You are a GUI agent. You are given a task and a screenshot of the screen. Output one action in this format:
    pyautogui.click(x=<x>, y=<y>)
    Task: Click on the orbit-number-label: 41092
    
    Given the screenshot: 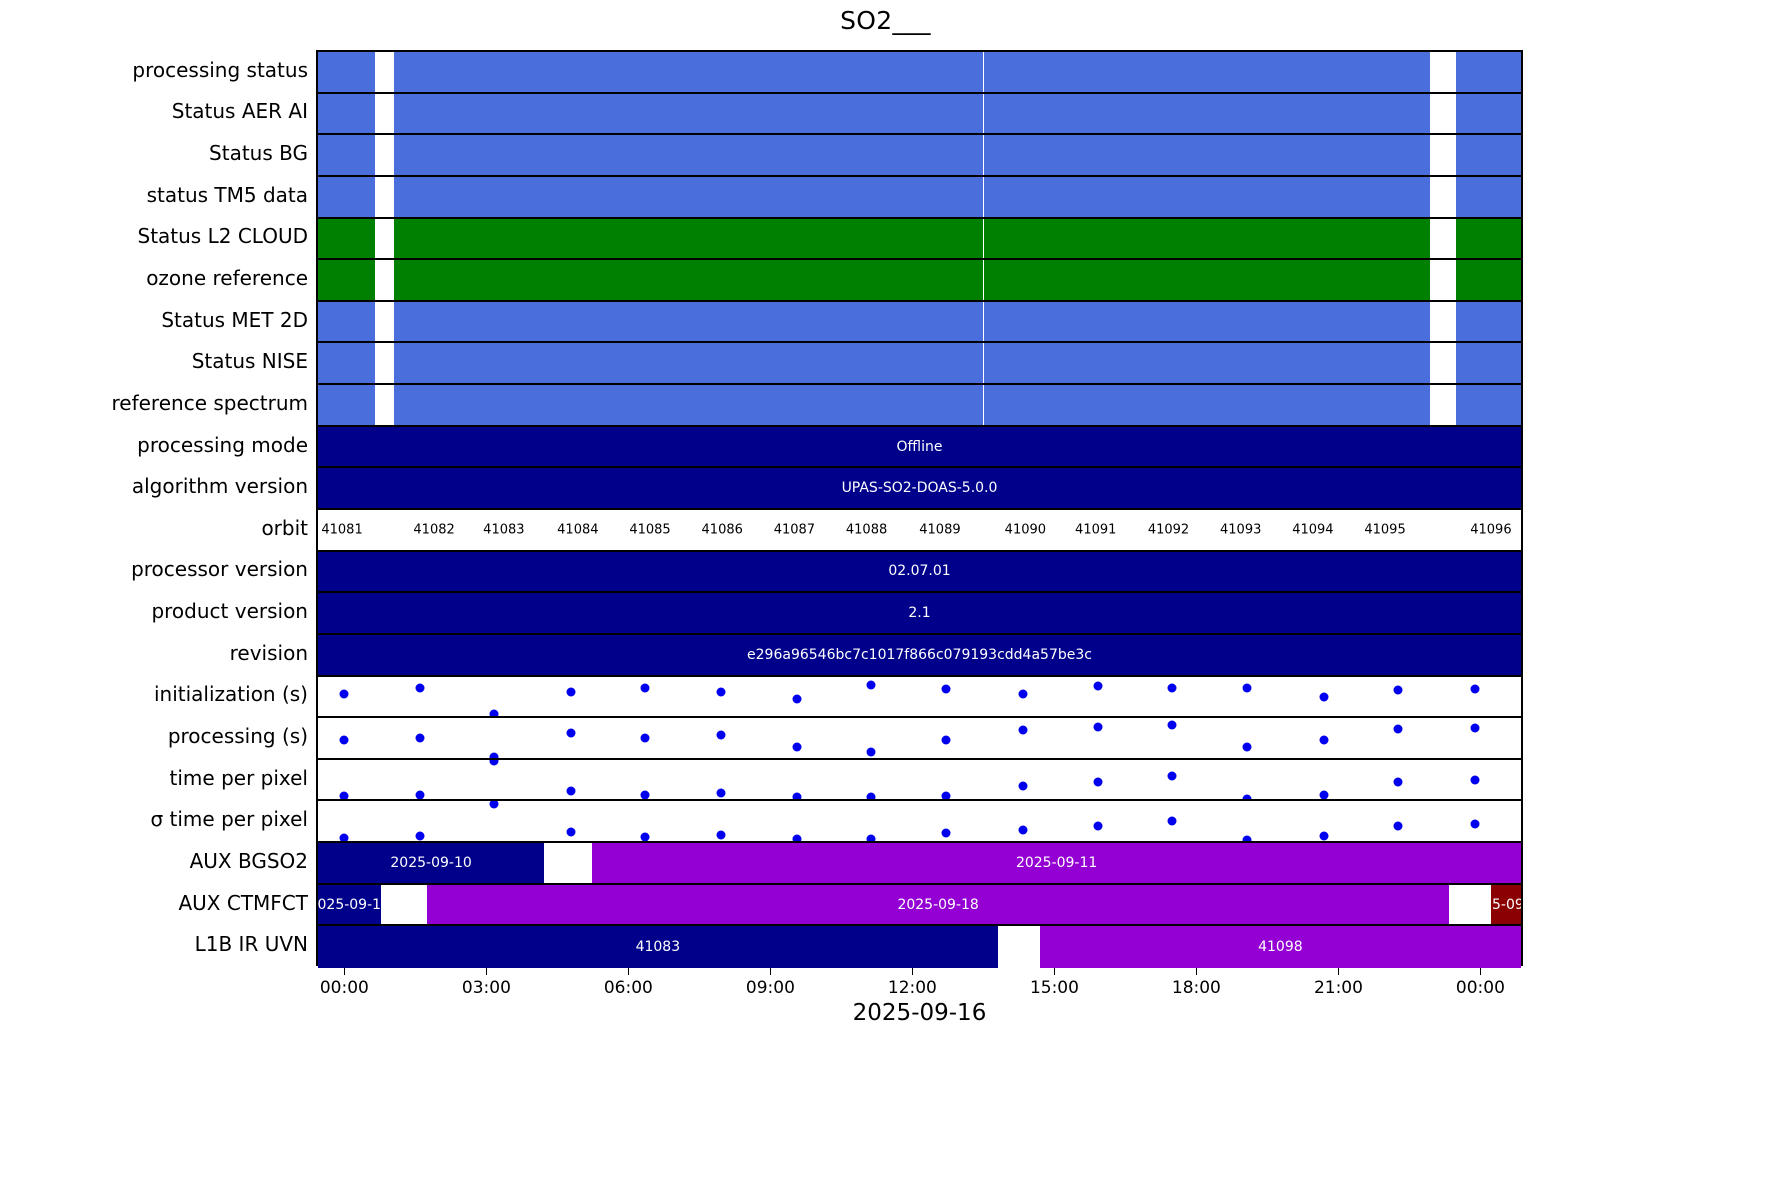 What is the action you would take?
    pyautogui.click(x=1168, y=530)
    